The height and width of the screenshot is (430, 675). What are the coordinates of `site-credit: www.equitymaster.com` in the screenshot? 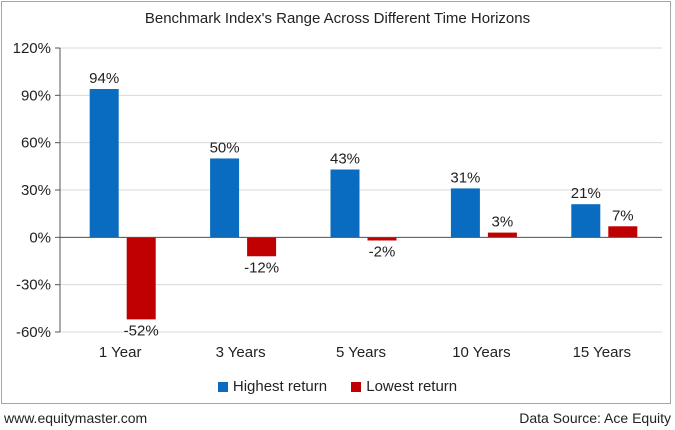 It's located at (76, 418).